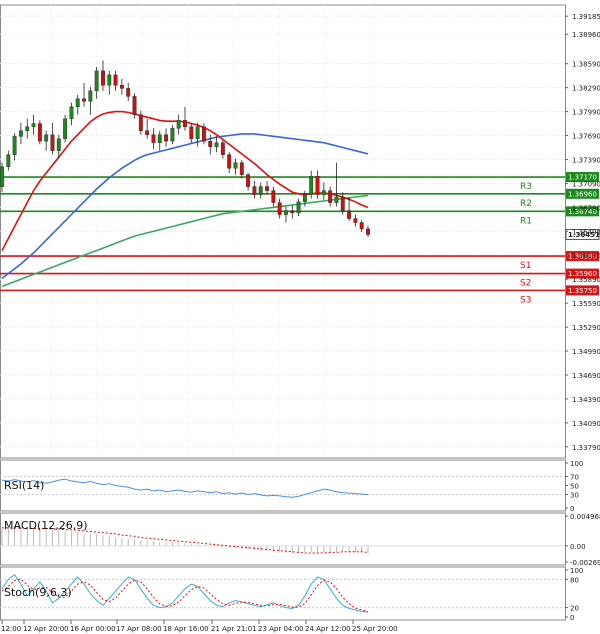 The image size is (600, 634). Describe the element at coordinates (525, 300) in the screenshot. I see `level-name-s3: S3` at that location.